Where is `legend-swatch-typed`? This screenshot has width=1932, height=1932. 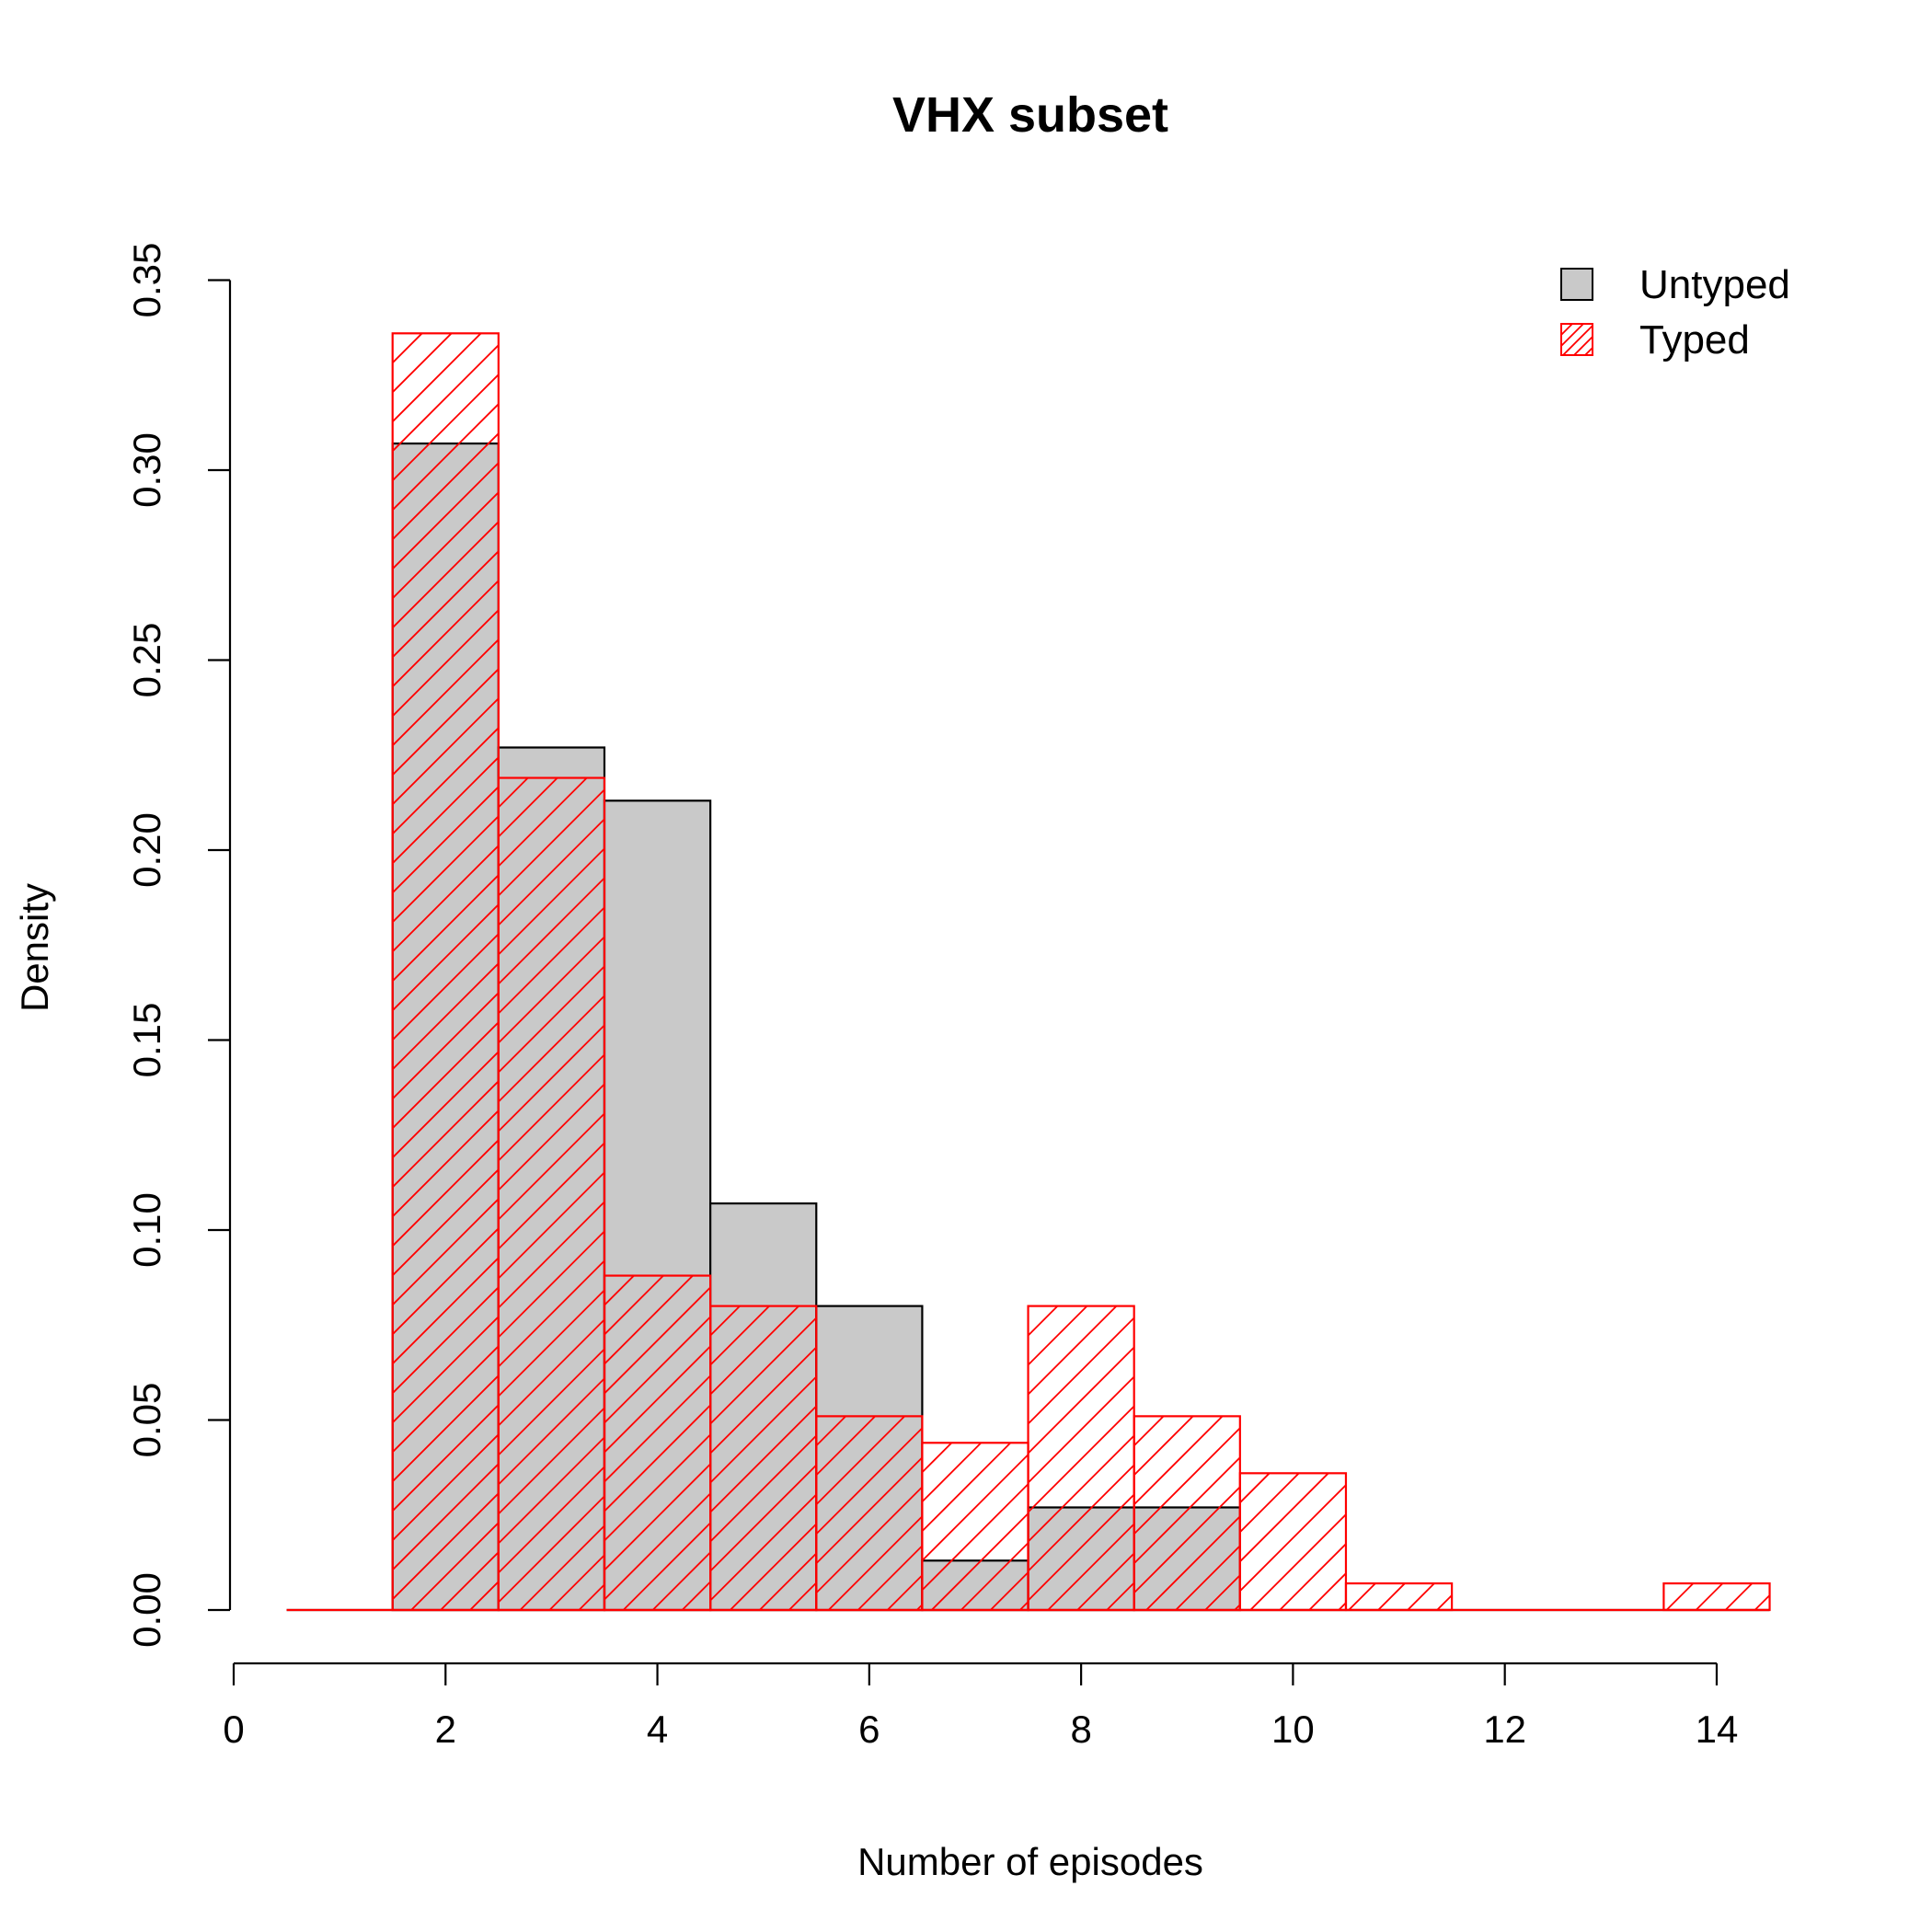 legend-swatch-typed is located at coordinates (1576, 339).